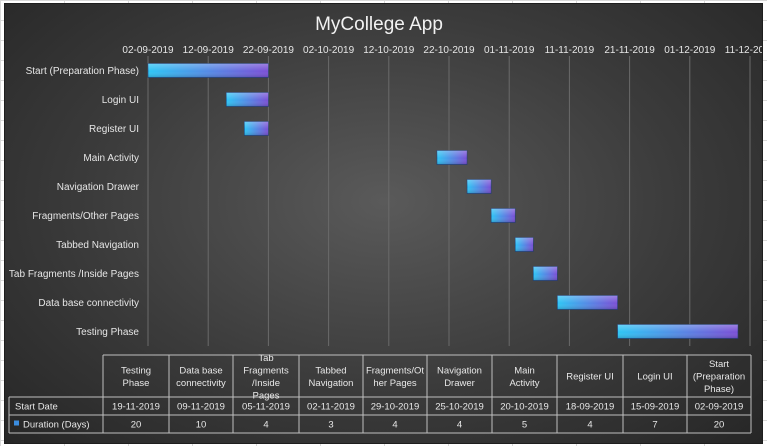  I want to click on table-header-cell: Login UI, so click(654, 377).